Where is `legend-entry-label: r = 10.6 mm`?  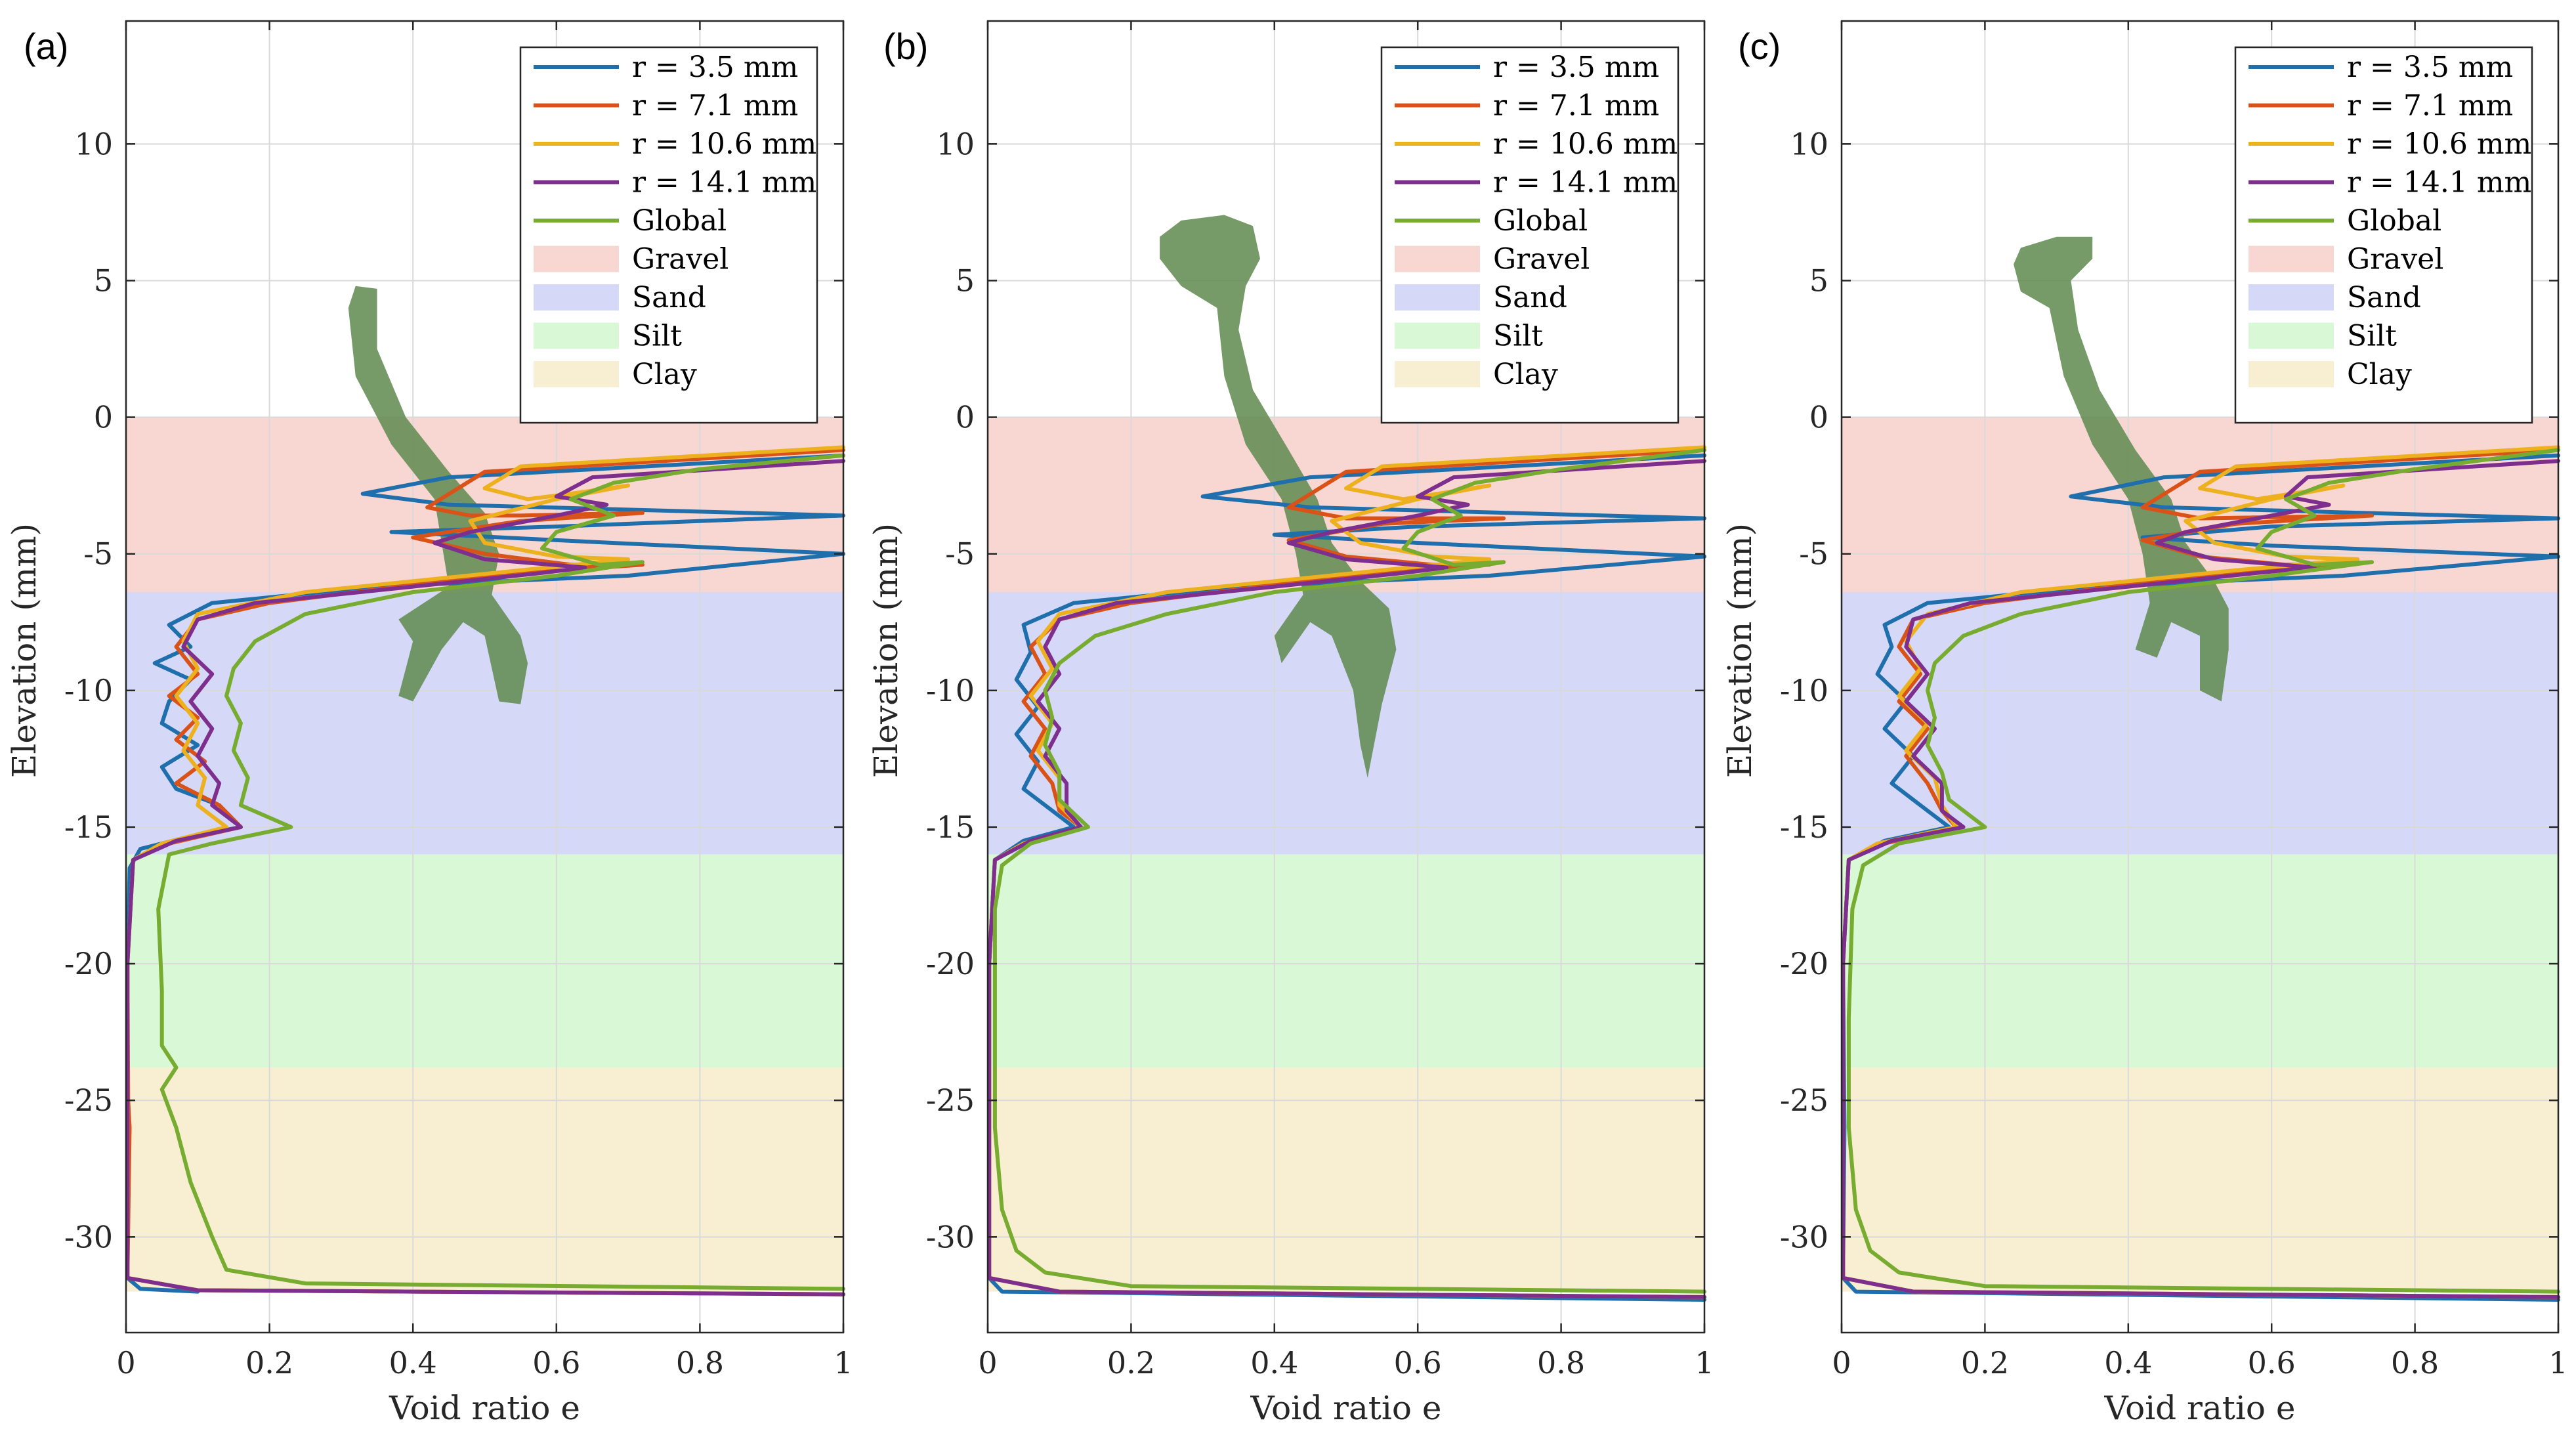
legend-entry-label: r = 10.6 mm is located at coordinates (2439, 144).